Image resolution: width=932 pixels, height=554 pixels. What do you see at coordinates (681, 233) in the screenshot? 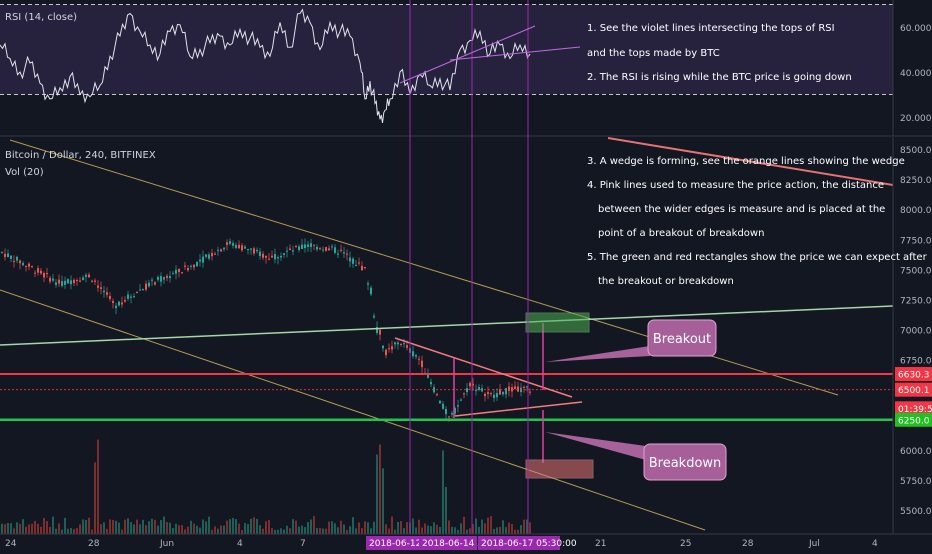
I see `price-note-4: point of a breakout of breakdown` at bounding box center [681, 233].